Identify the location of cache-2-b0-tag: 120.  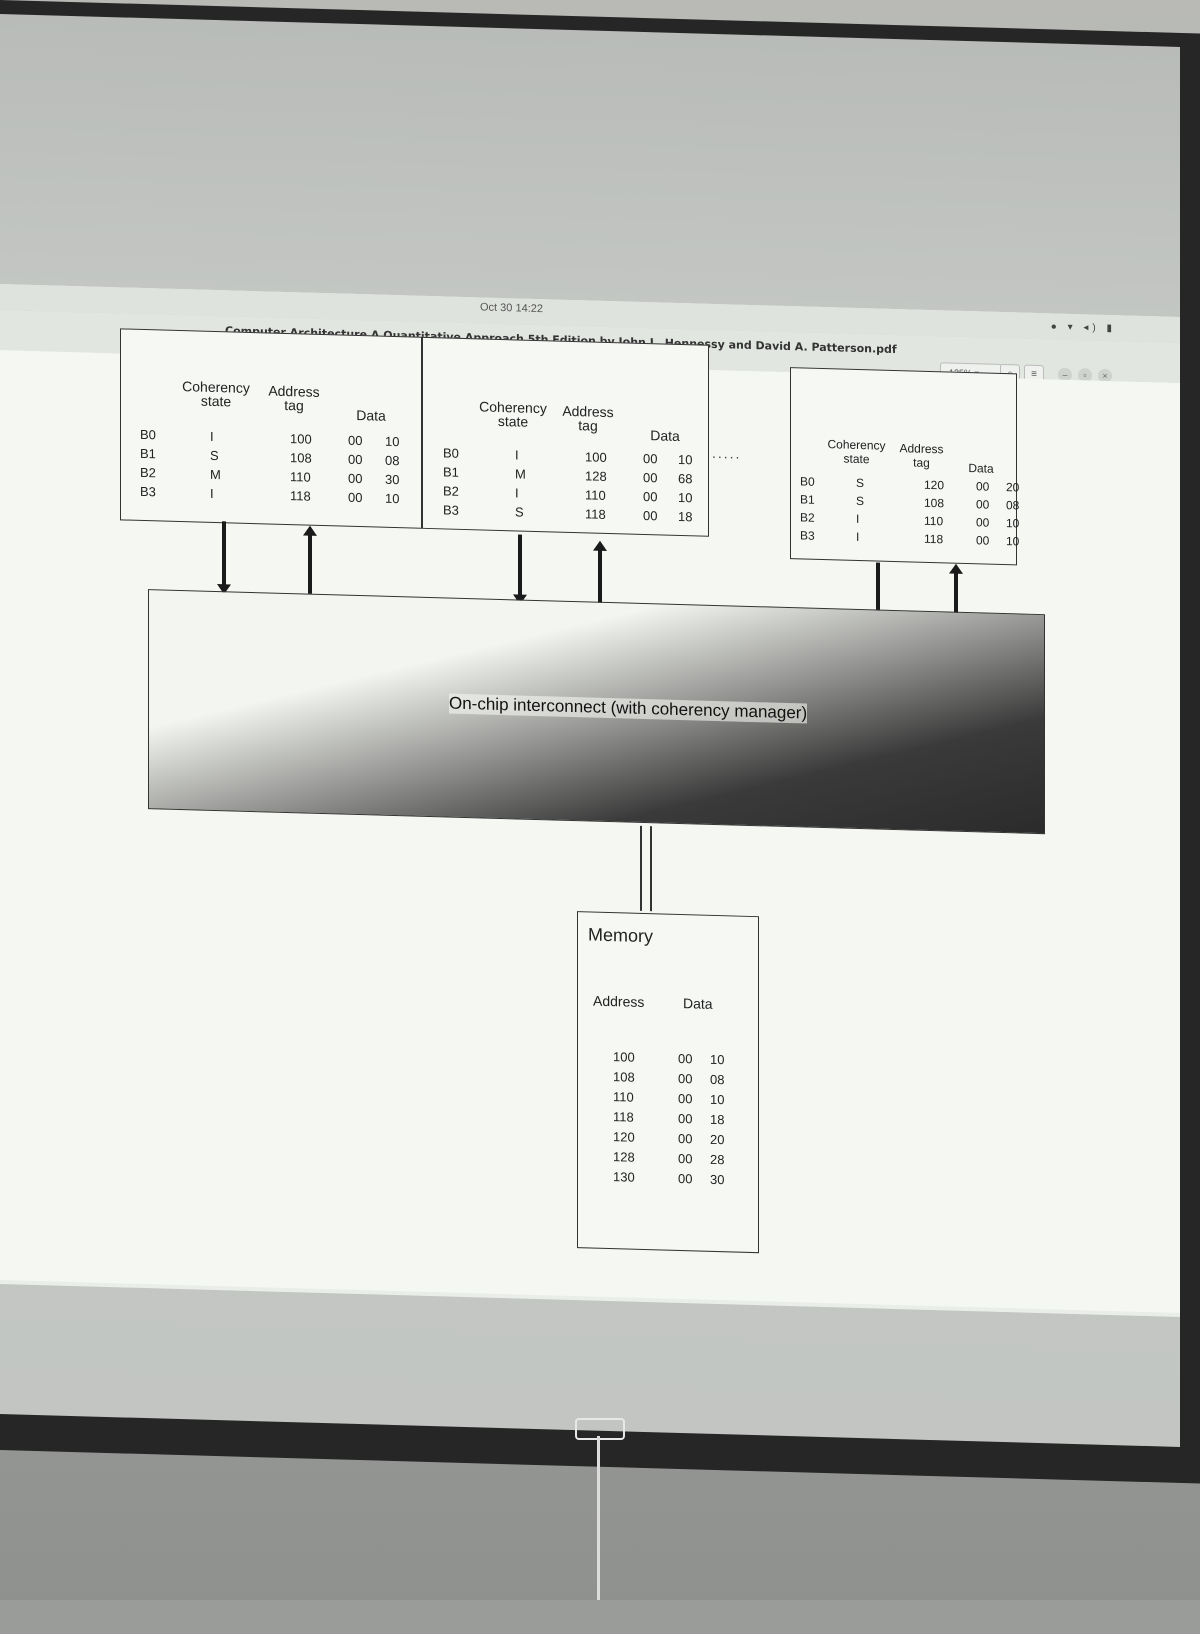
(934, 485).